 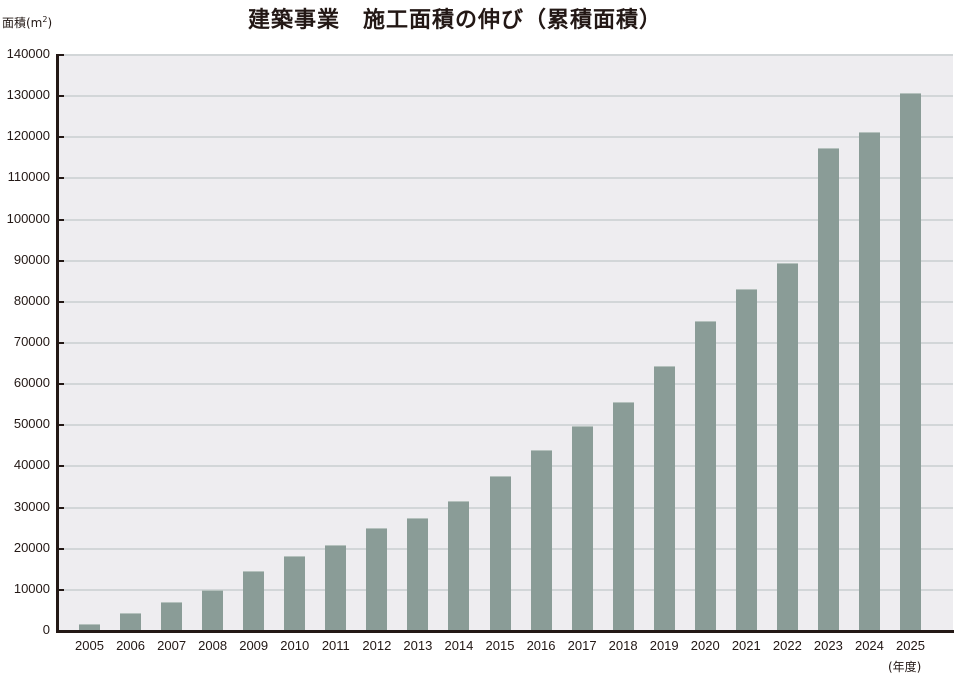 I want to click on x-tick-label: 2009, so click(x=254, y=645).